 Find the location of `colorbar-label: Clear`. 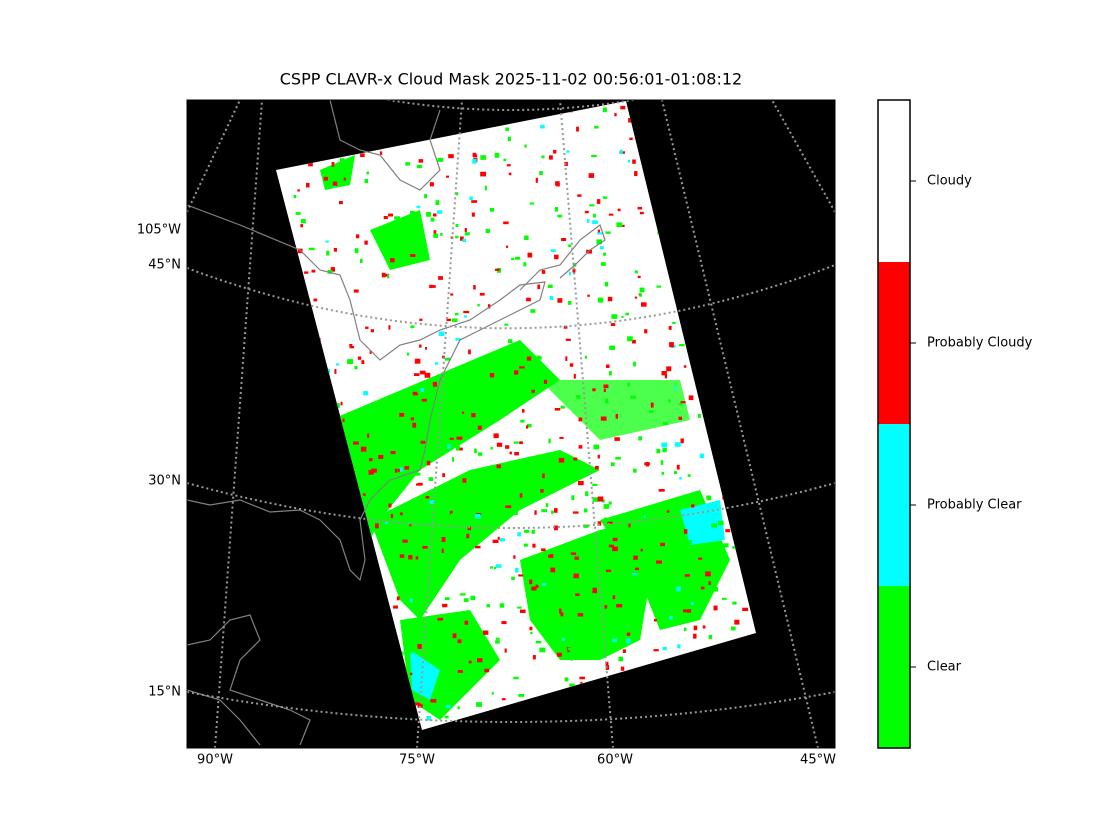

colorbar-label: Clear is located at coordinates (944, 667).